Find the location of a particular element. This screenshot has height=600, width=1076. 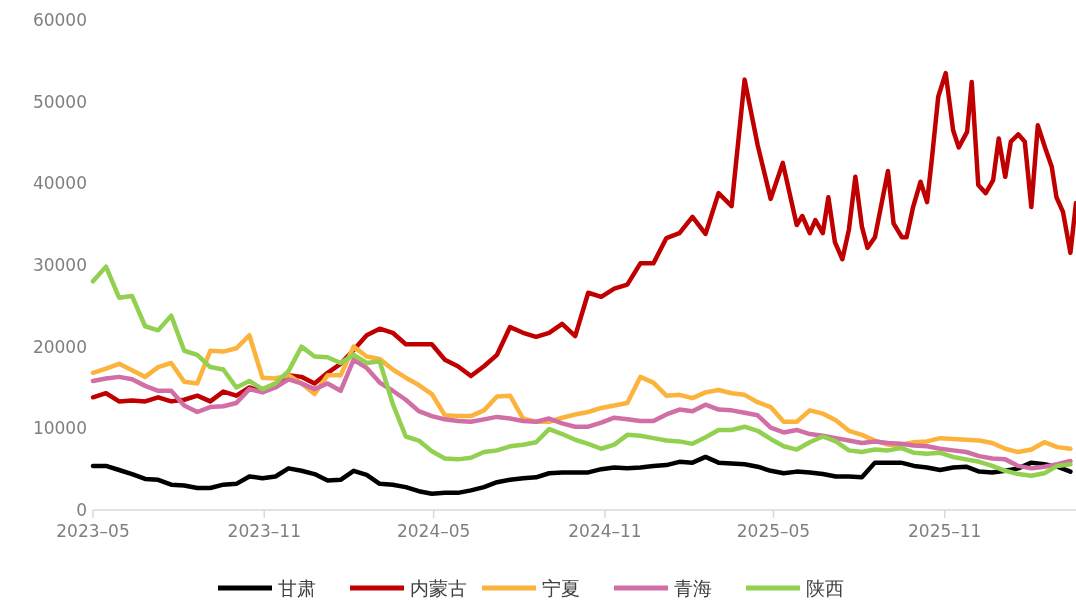

x-tick-label: 2023–05 is located at coordinates (93, 531).